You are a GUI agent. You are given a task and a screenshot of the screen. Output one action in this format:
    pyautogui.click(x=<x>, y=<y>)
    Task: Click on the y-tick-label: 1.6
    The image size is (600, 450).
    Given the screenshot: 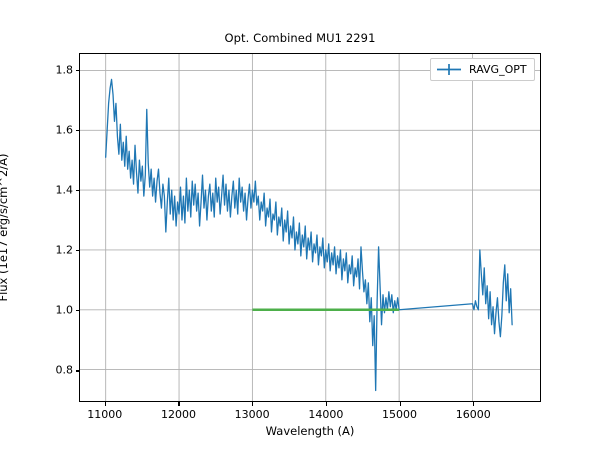 What is the action you would take?
    pyautogui.click(x=64, y=130)
    